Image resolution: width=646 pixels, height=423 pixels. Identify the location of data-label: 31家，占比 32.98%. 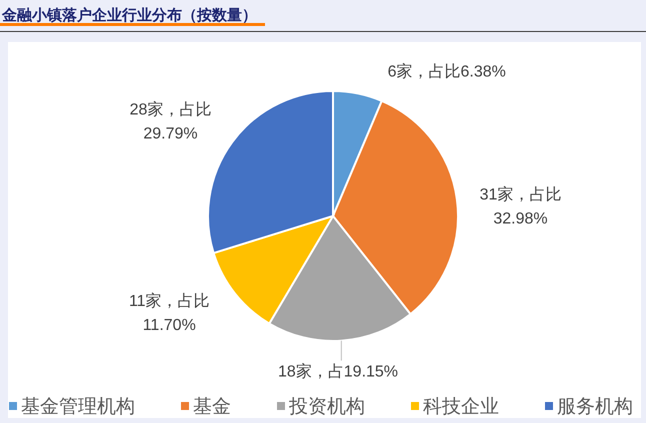
(521, 207).